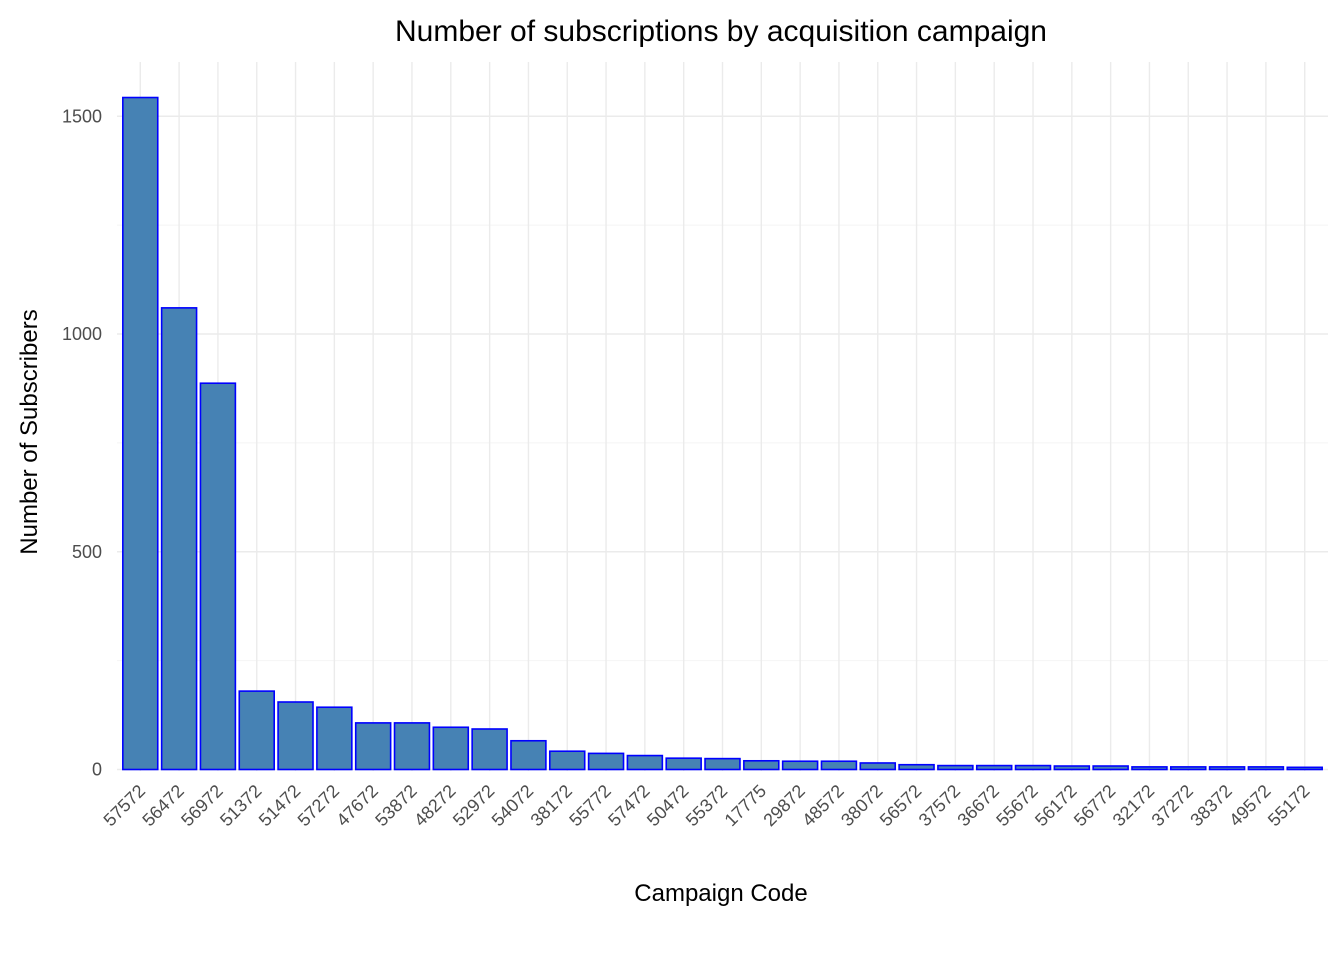  I want to click on y-tick-label: 0, so click(97, 770).